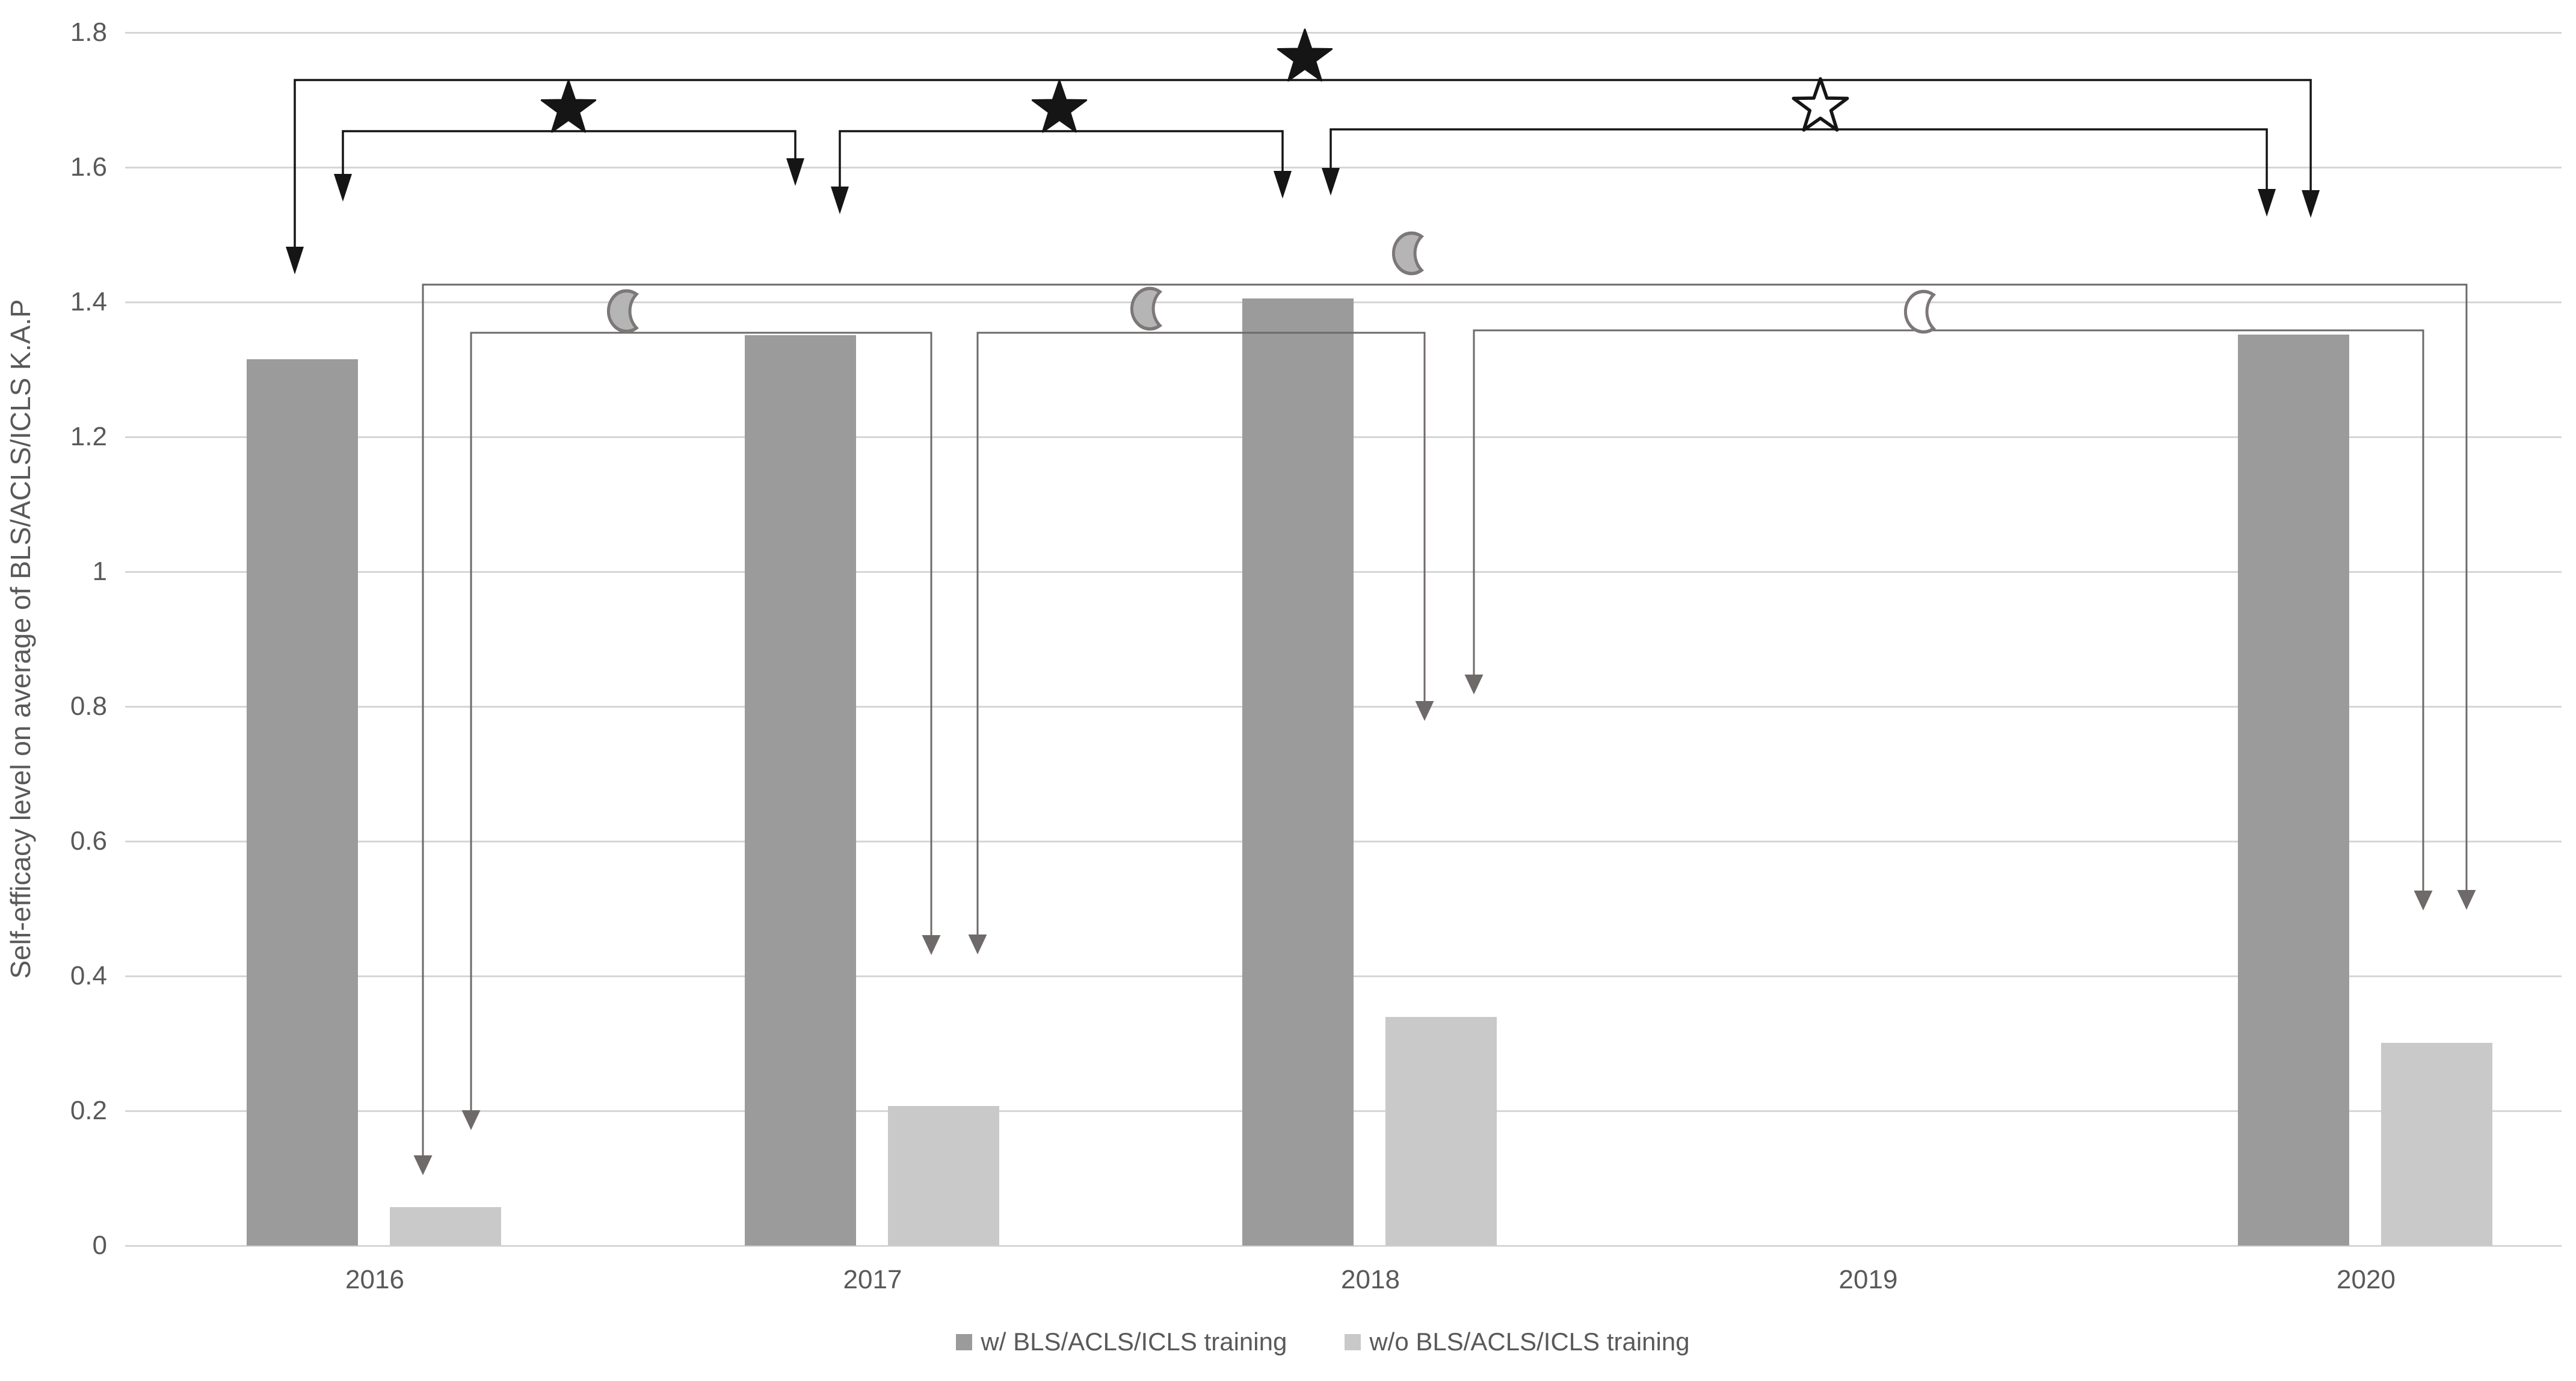  Describe the element at coordinates (1441, 1131) in the screenshot. I see `bar-2018-without-training` at that location.